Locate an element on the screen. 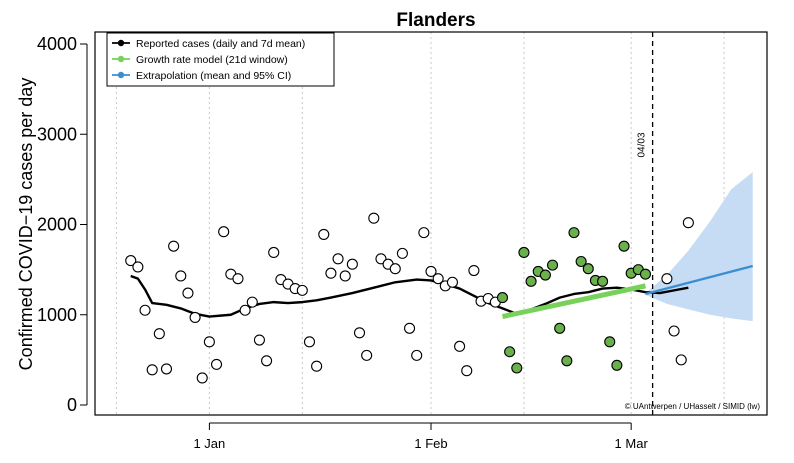 The width and height of the screenshot is (794, 463). extrapolation-mean-line is located at coordinates (699, 280).